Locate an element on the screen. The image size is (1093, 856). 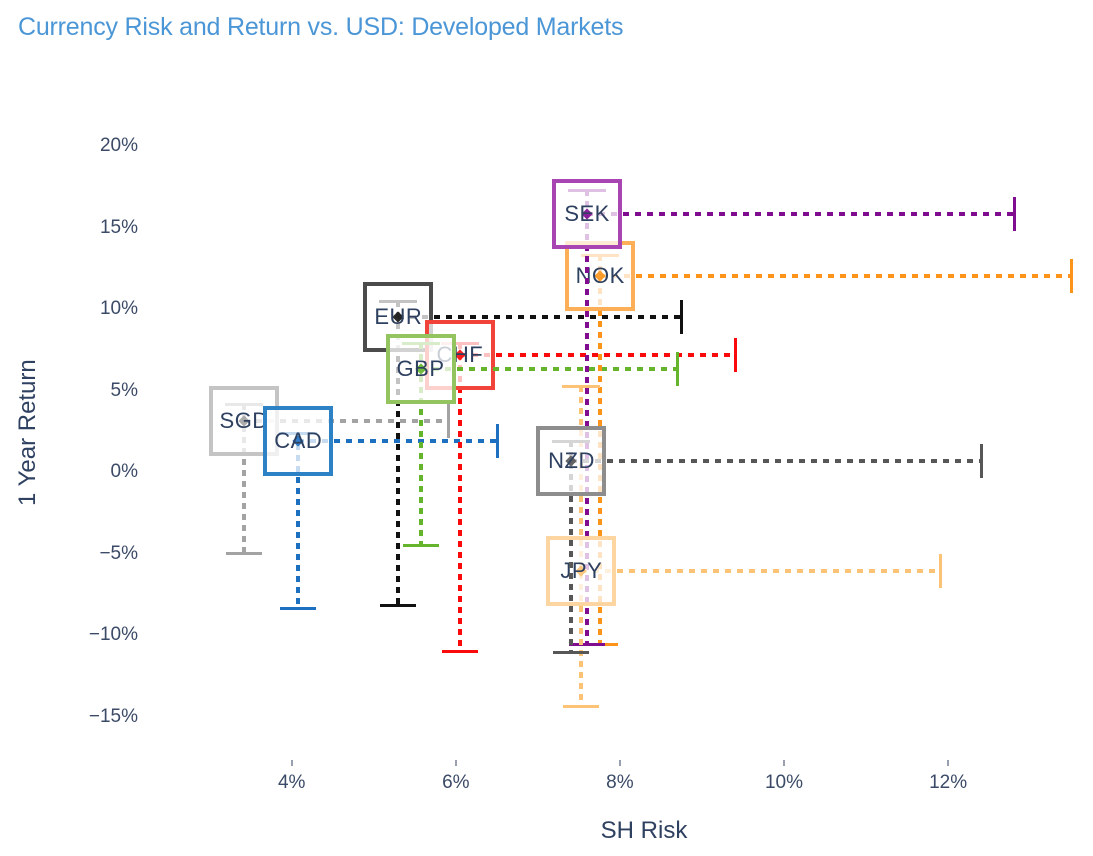
risk-max-cap-GBP is located at coordinates (678, 369).